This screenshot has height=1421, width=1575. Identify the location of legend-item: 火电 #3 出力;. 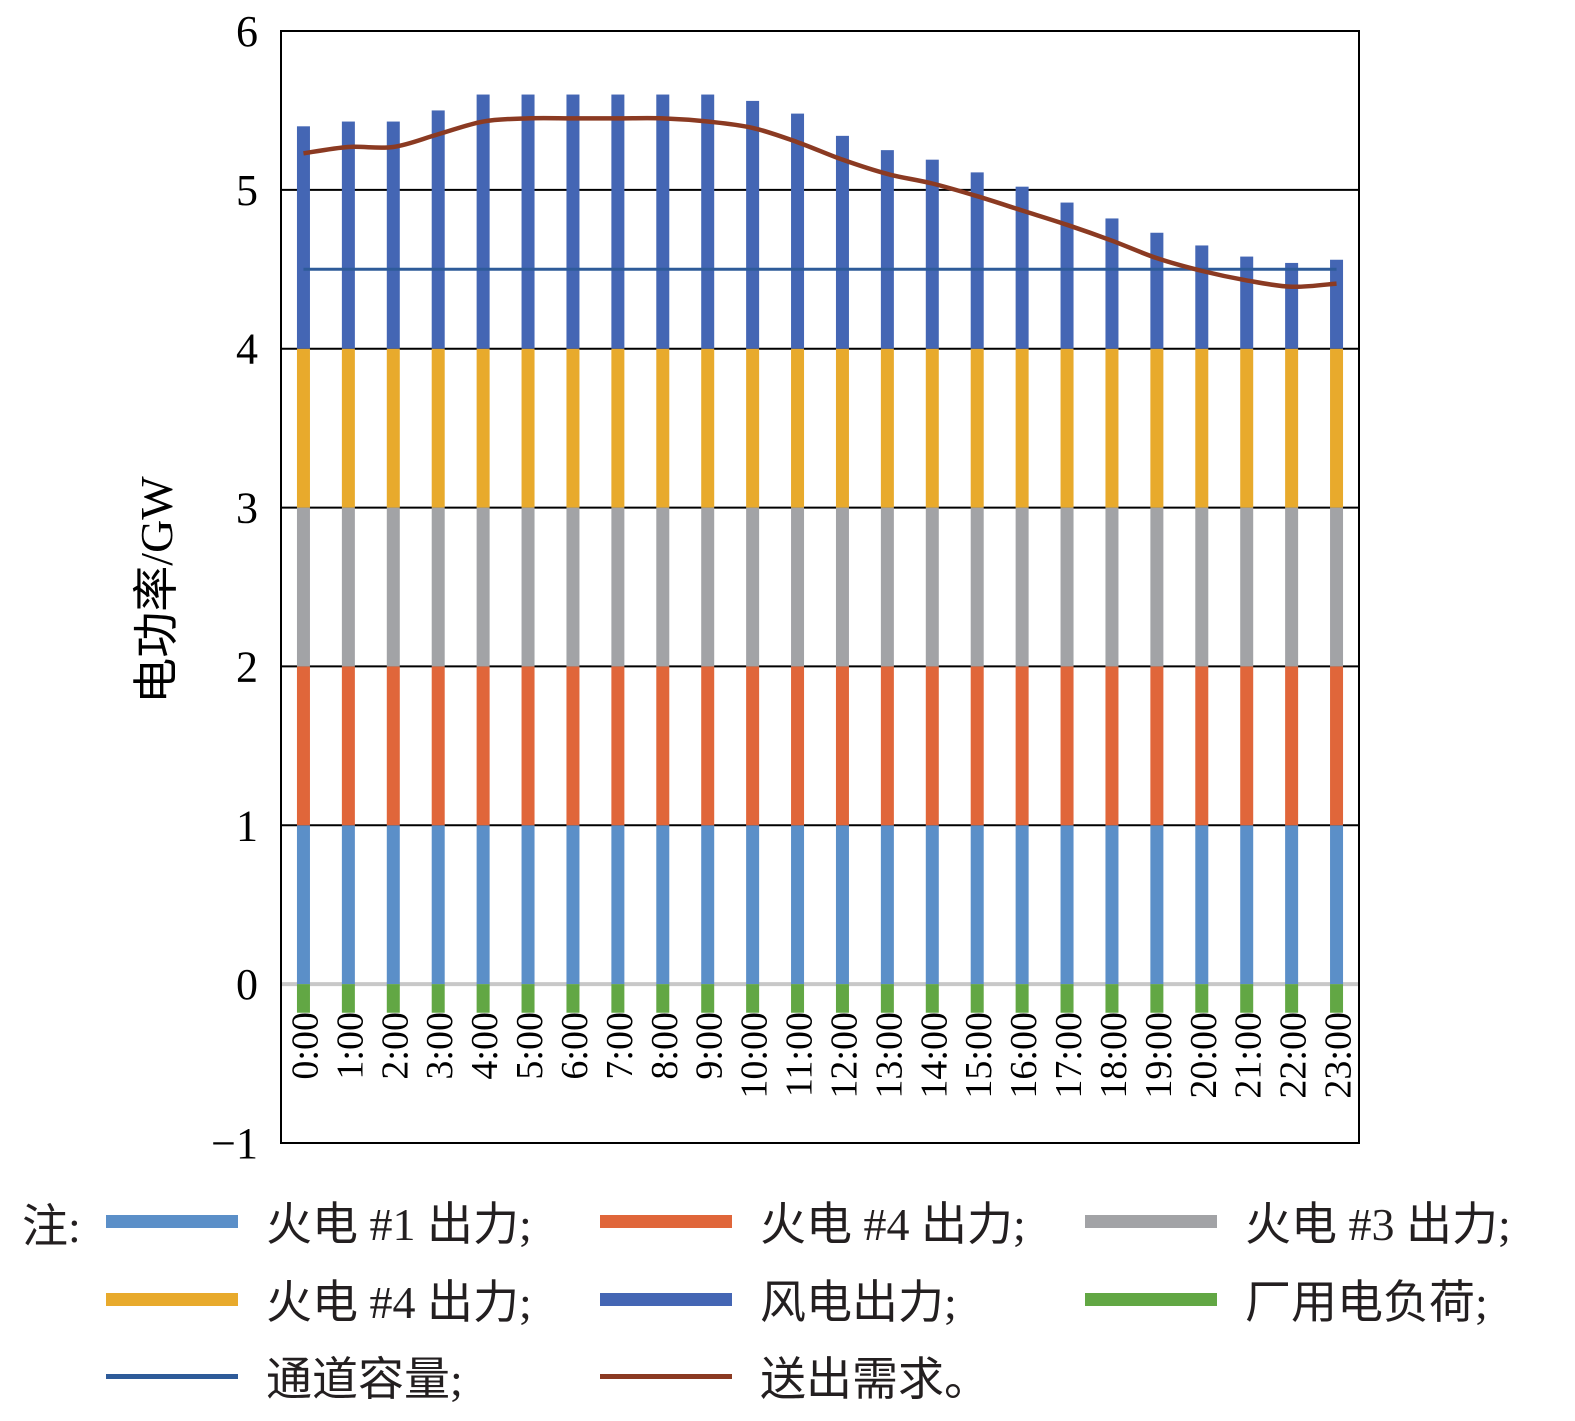
(1298, 1221).